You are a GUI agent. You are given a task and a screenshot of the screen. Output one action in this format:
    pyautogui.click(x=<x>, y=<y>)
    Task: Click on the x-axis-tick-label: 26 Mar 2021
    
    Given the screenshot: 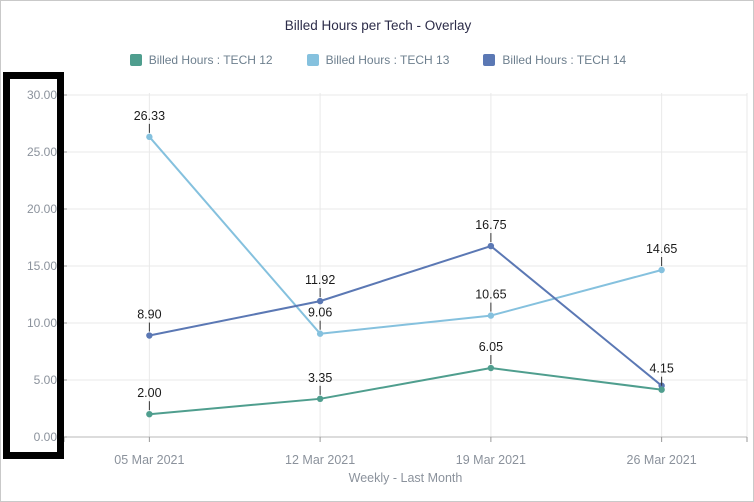 What is the action you would take?
    pyautogui.click(x=662, y=460)
    